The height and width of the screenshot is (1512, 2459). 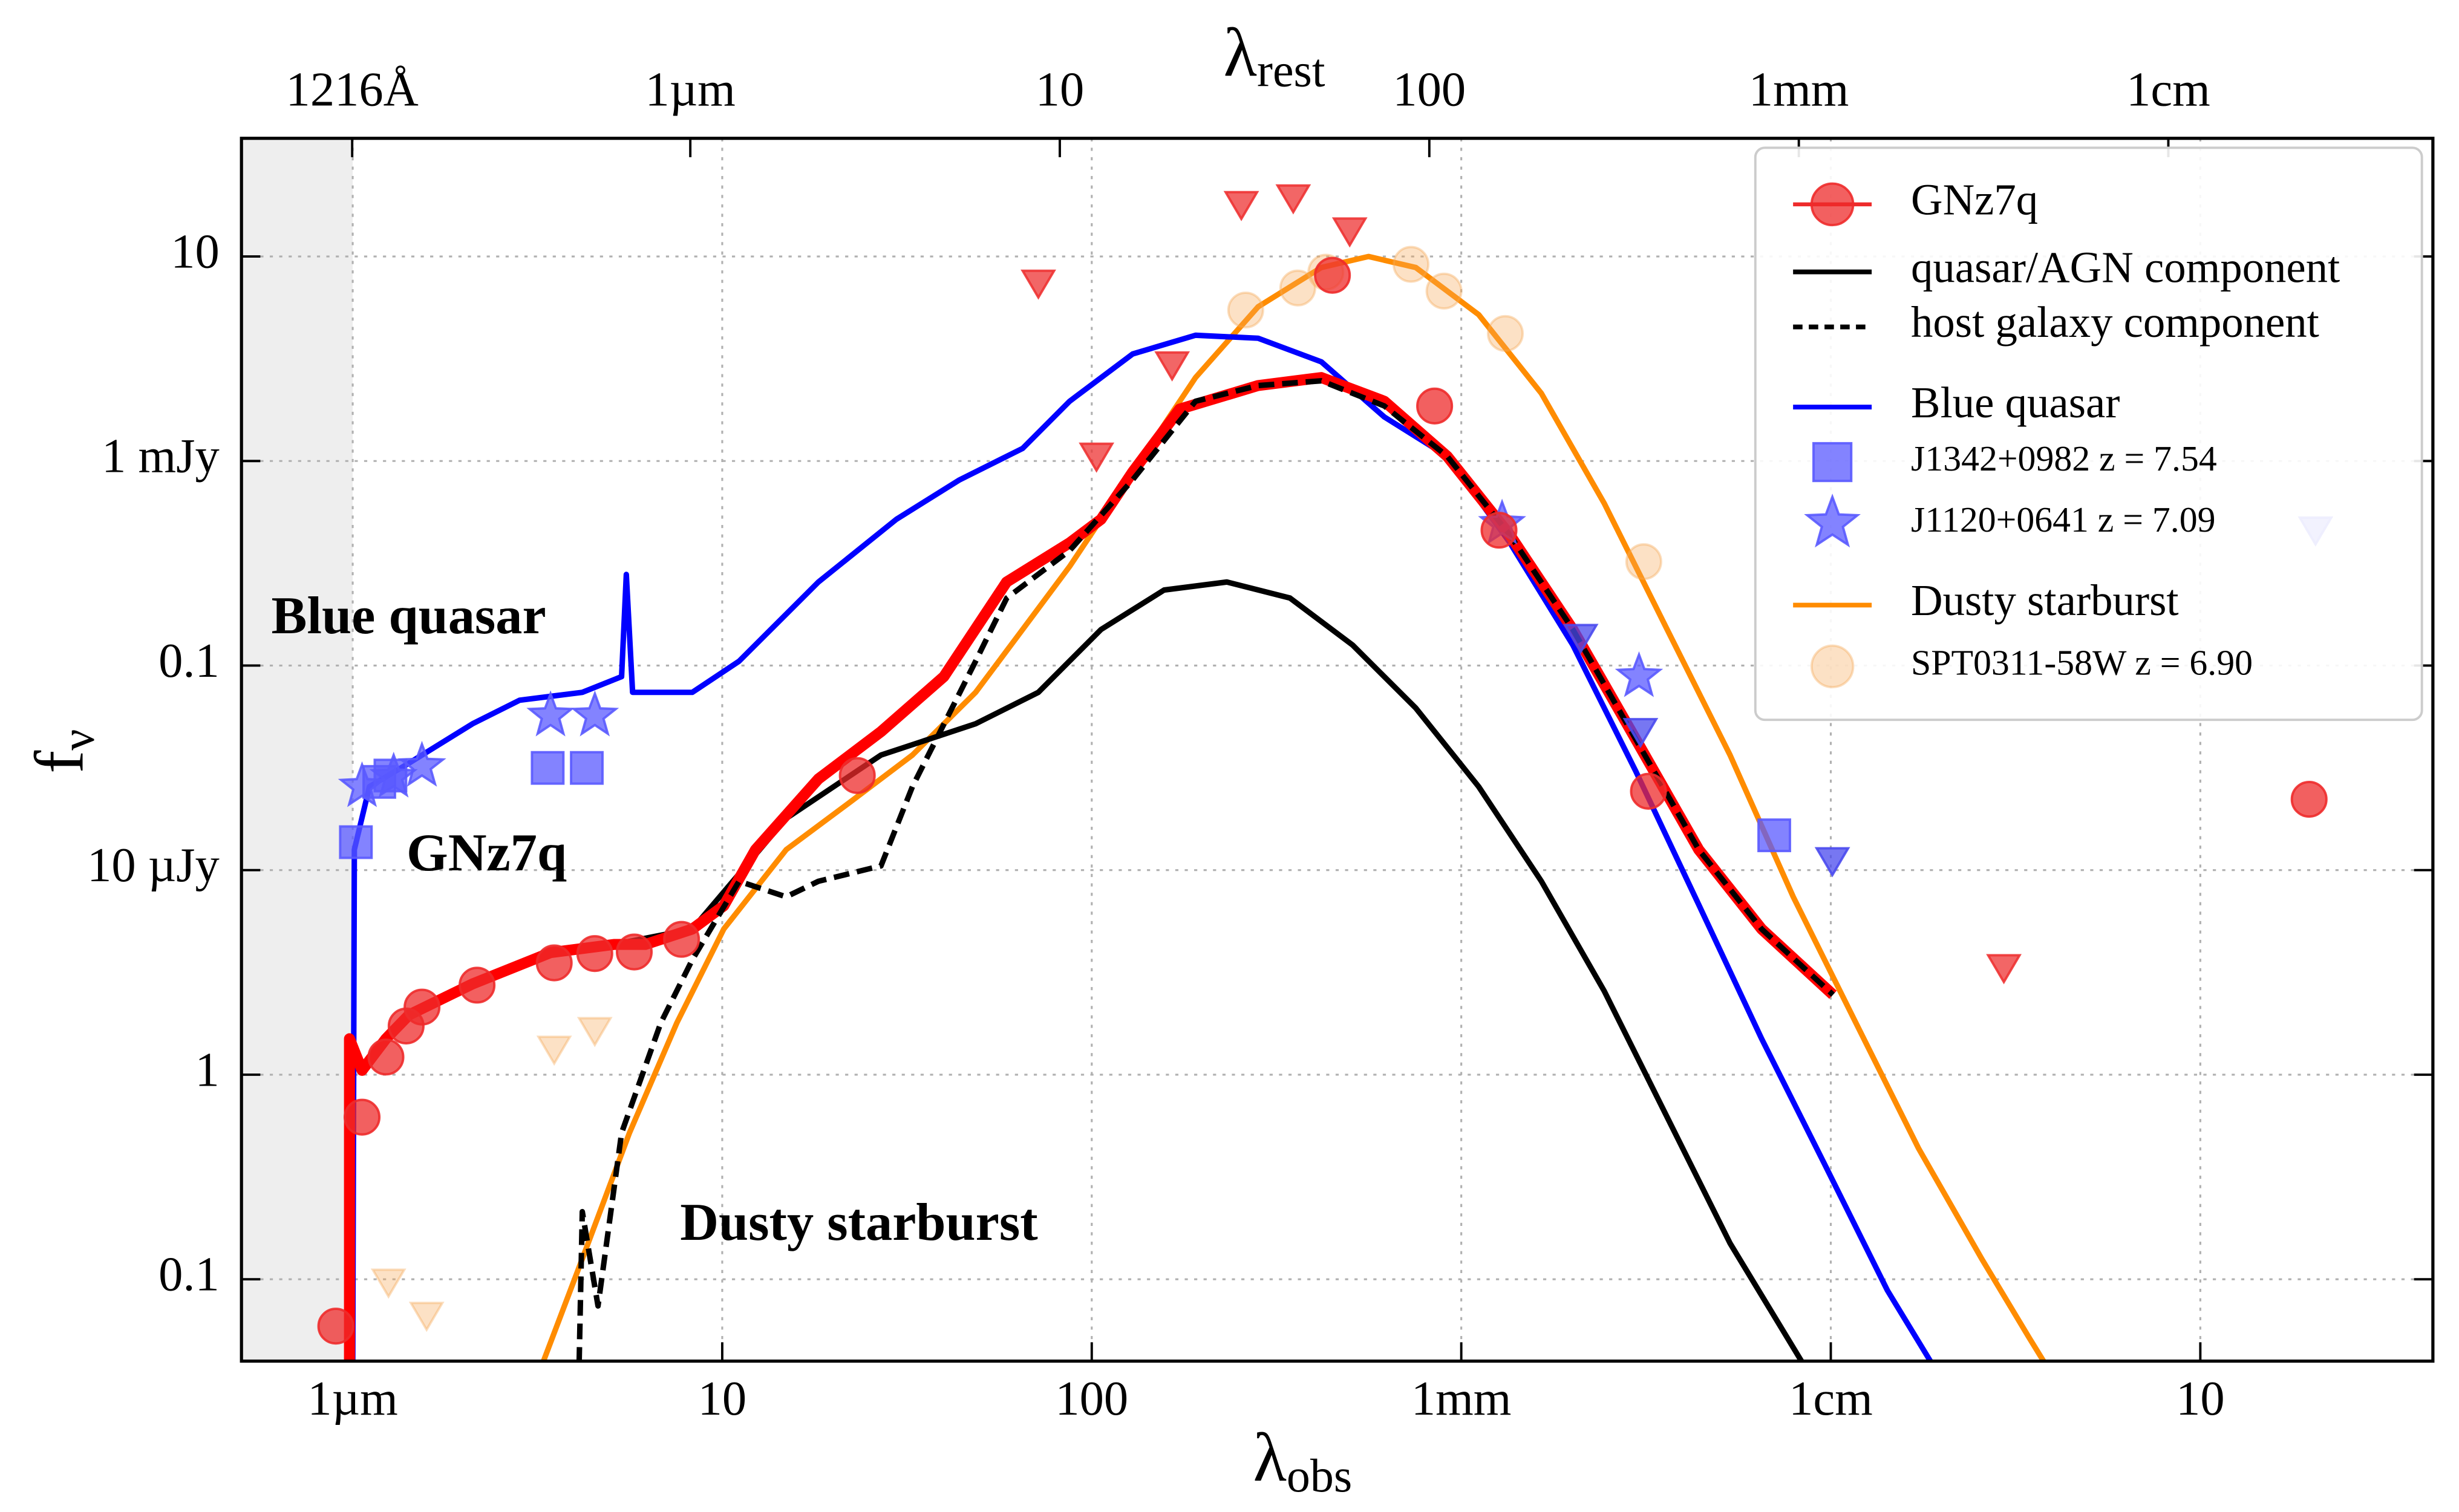 What do you see at coordinates (1091, 1399) in the screenshot?
I see `x-tick-label: 100` at bounding box center [1091, 1399].